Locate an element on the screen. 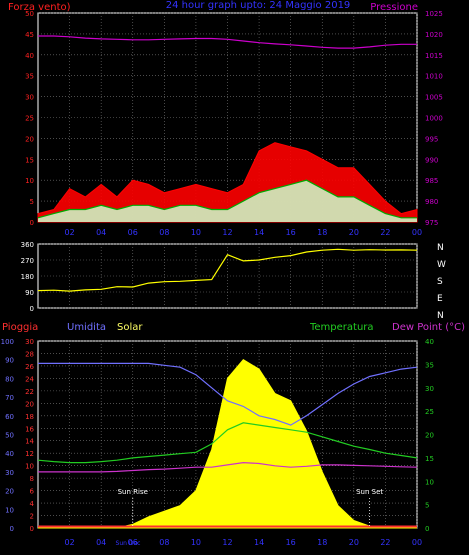  humidity-tick-label: 22 is located at coordinates (29, 392).